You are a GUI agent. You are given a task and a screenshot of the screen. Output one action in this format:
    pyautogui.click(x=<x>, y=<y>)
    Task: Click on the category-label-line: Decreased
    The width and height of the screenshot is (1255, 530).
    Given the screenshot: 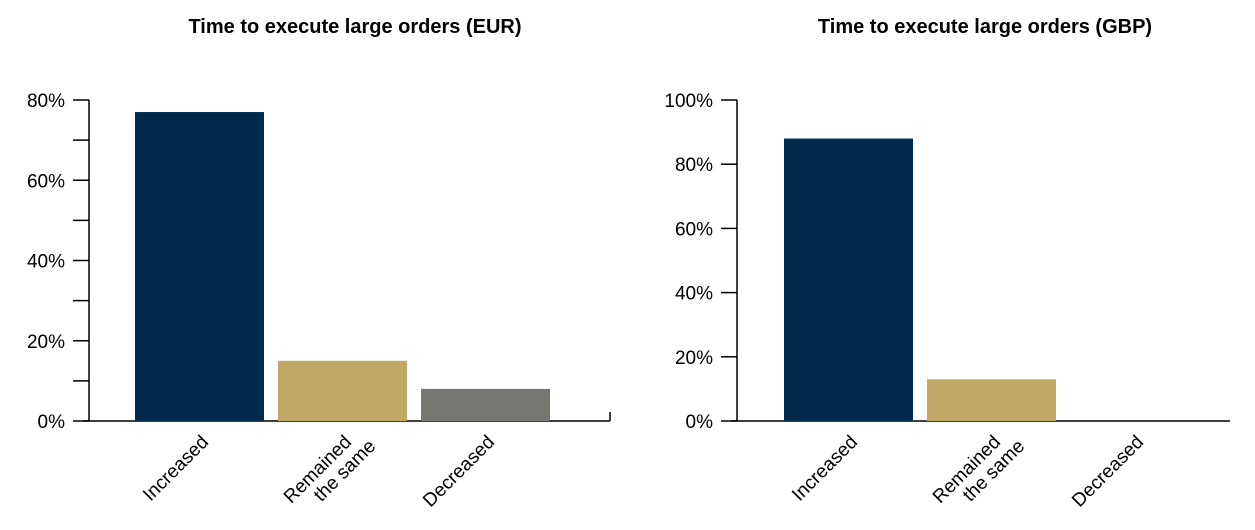 What is the action you would take?
    pyautogui.click(x=1108, y=472)
    